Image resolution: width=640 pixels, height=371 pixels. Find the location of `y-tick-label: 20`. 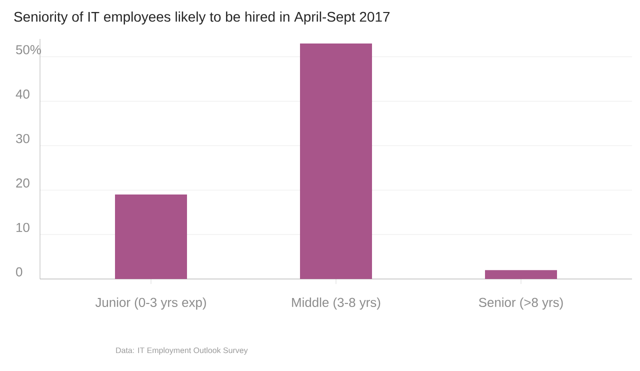

y-tick-label: 20 is located at coordinates (23, 183).